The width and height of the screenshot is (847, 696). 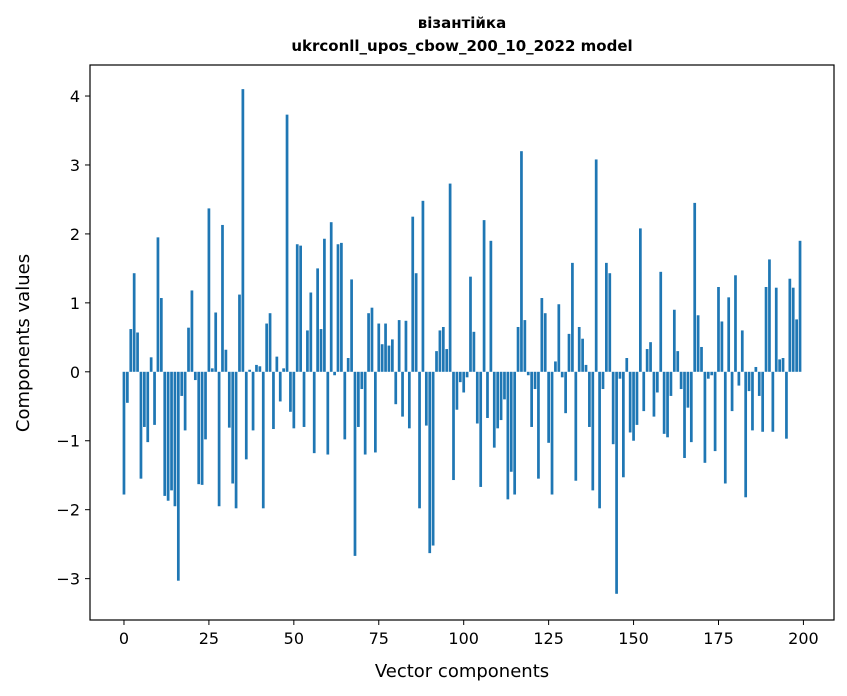 I want to click on chart-title-line2: ukrconll_upos_cbow_200_10_2022 model, so click(x=461, y=46).